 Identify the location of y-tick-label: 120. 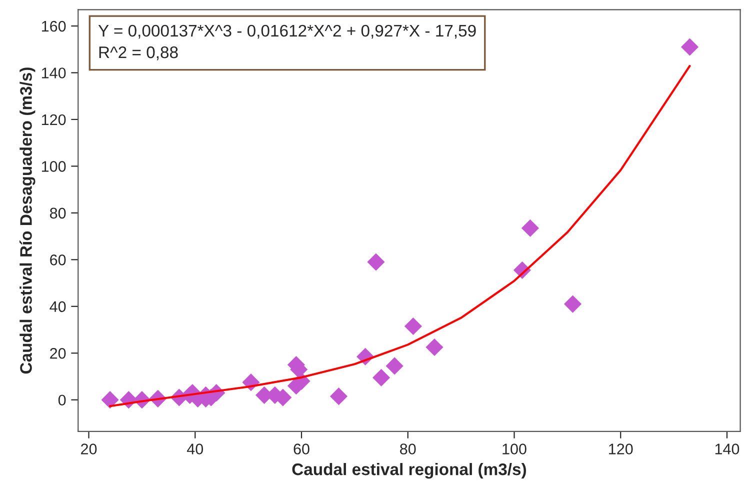
(54, 120).